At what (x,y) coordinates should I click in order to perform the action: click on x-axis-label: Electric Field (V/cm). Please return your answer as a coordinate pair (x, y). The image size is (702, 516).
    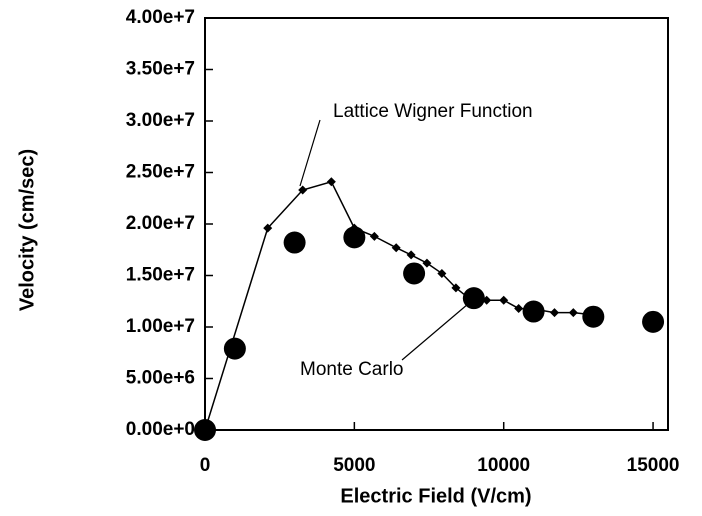
    Looking at the image, I should click on (435, 496).